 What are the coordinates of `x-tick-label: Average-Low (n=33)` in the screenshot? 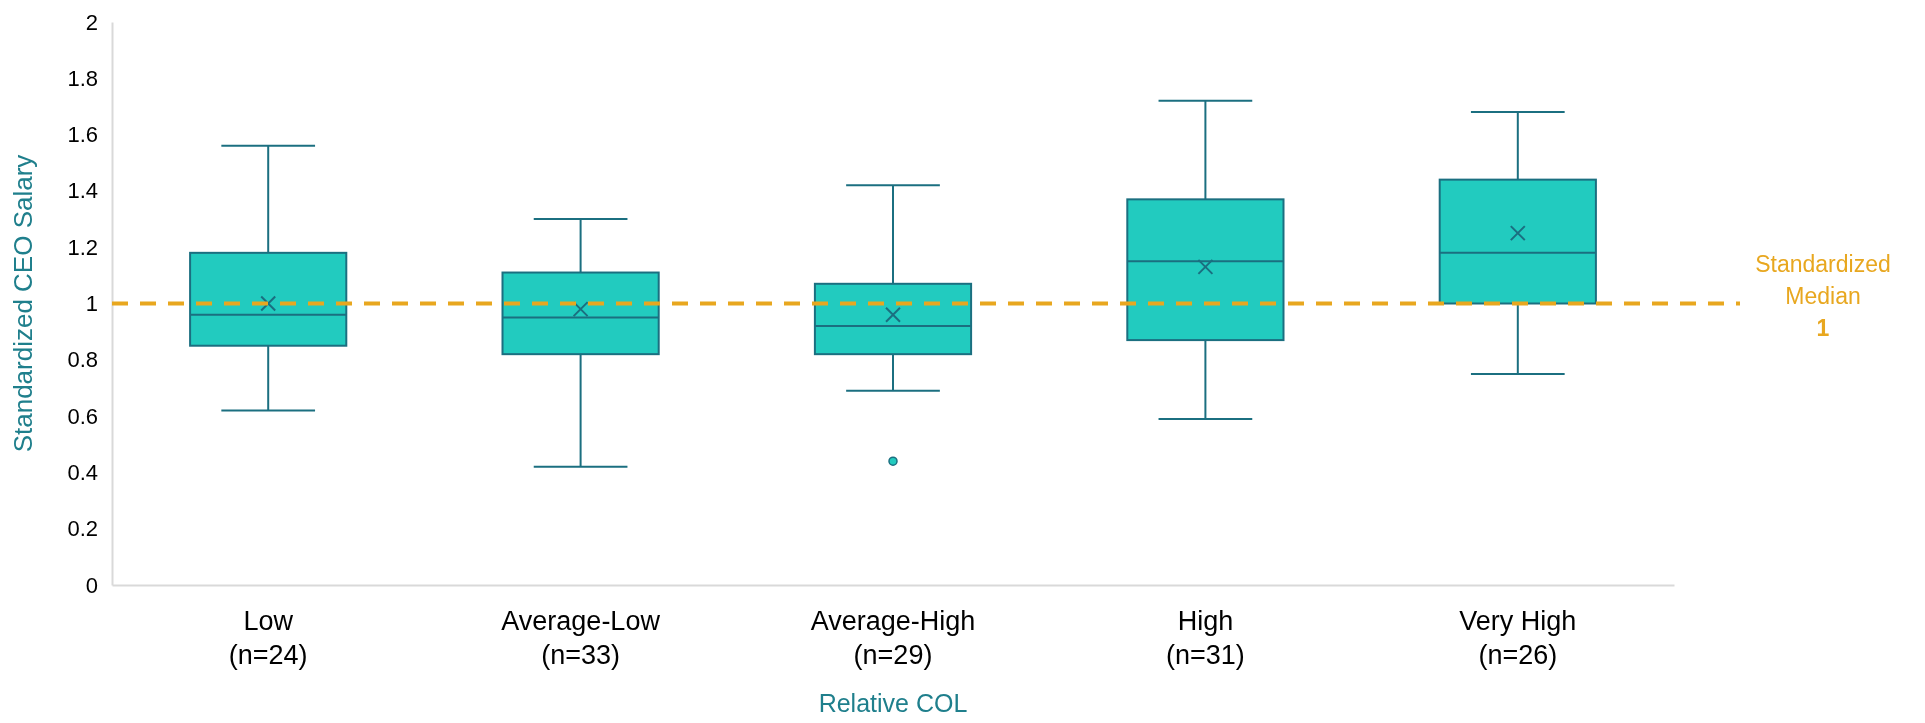 It's located at (581, 638).